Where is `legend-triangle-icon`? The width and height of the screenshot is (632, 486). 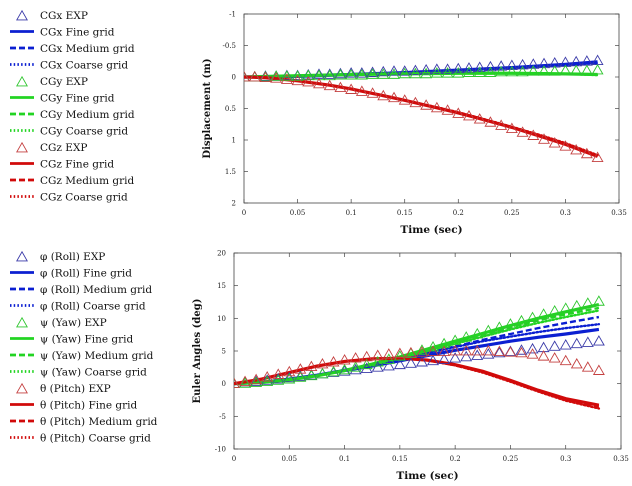
legend-triangle-icon is located at coordinates (22, 256).